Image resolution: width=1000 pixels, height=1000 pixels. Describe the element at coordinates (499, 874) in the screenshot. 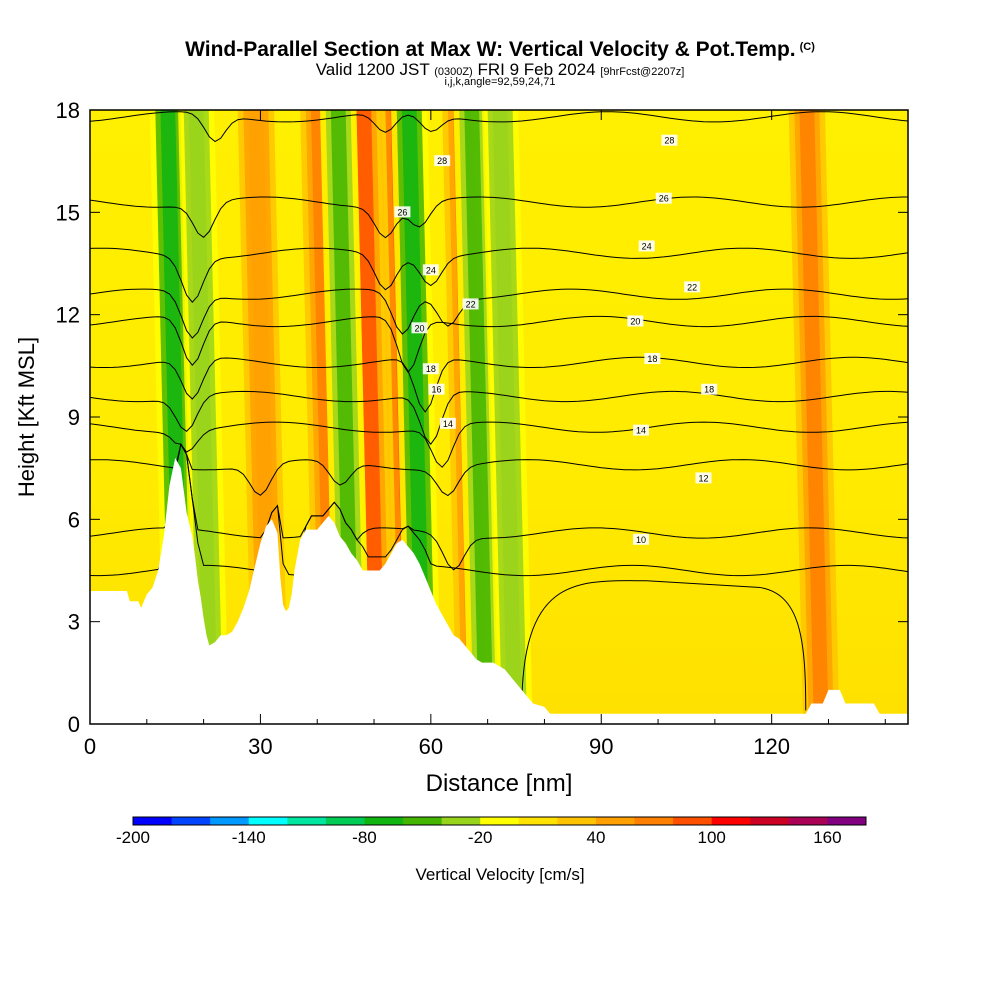

I see `colorbar-label: Vertical Velocity [cm/s]` at that location.